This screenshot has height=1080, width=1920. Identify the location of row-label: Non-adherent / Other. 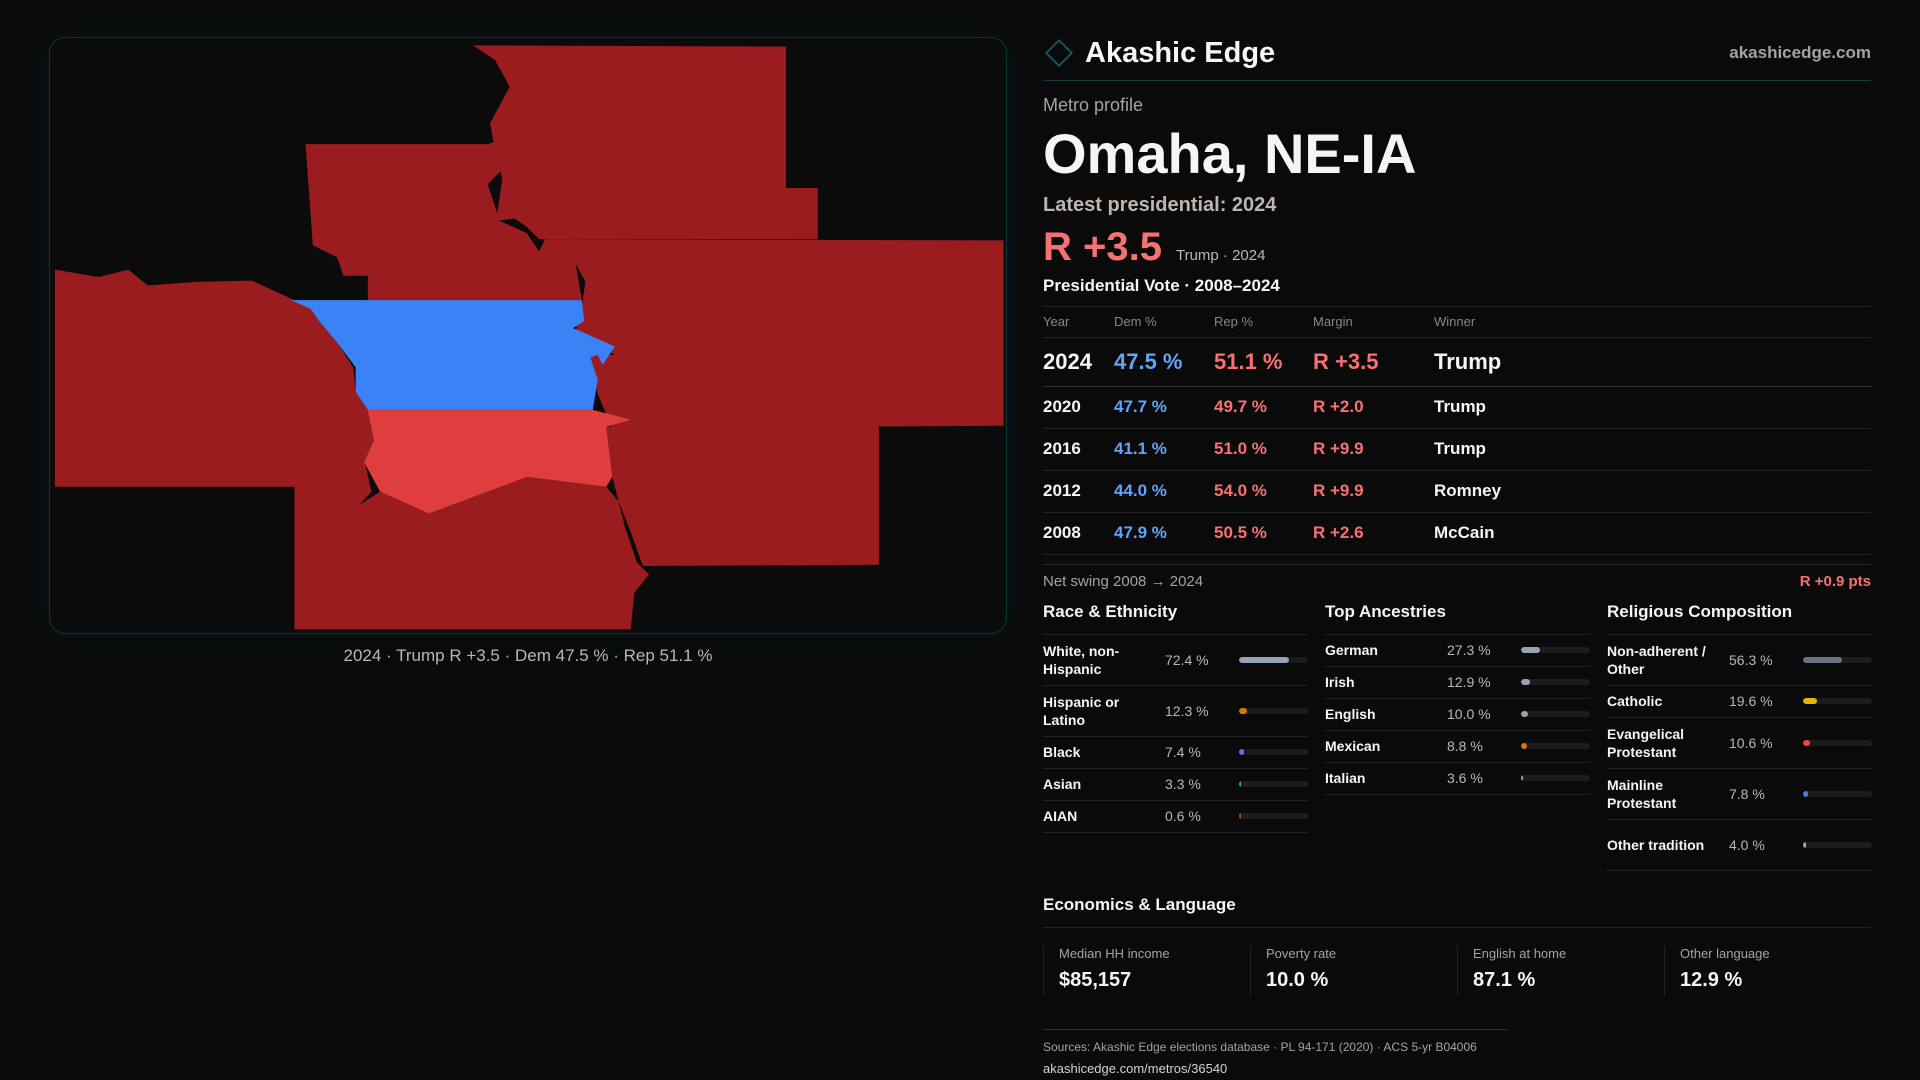
(1656, 659).